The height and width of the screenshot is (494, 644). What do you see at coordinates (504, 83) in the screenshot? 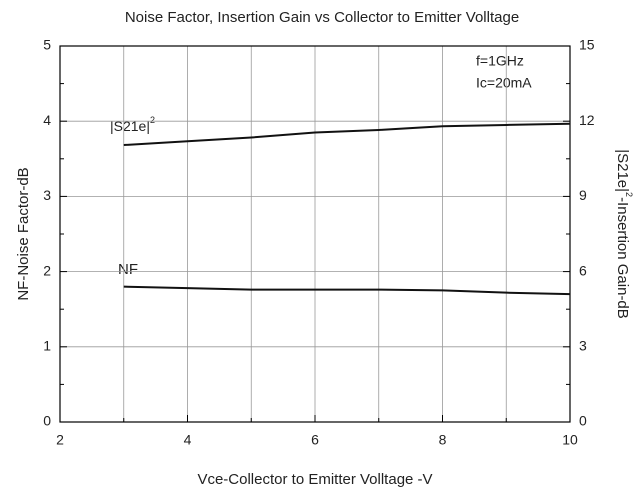
I see `annotation: Ic=20mA` at bounding box center [504, 83].